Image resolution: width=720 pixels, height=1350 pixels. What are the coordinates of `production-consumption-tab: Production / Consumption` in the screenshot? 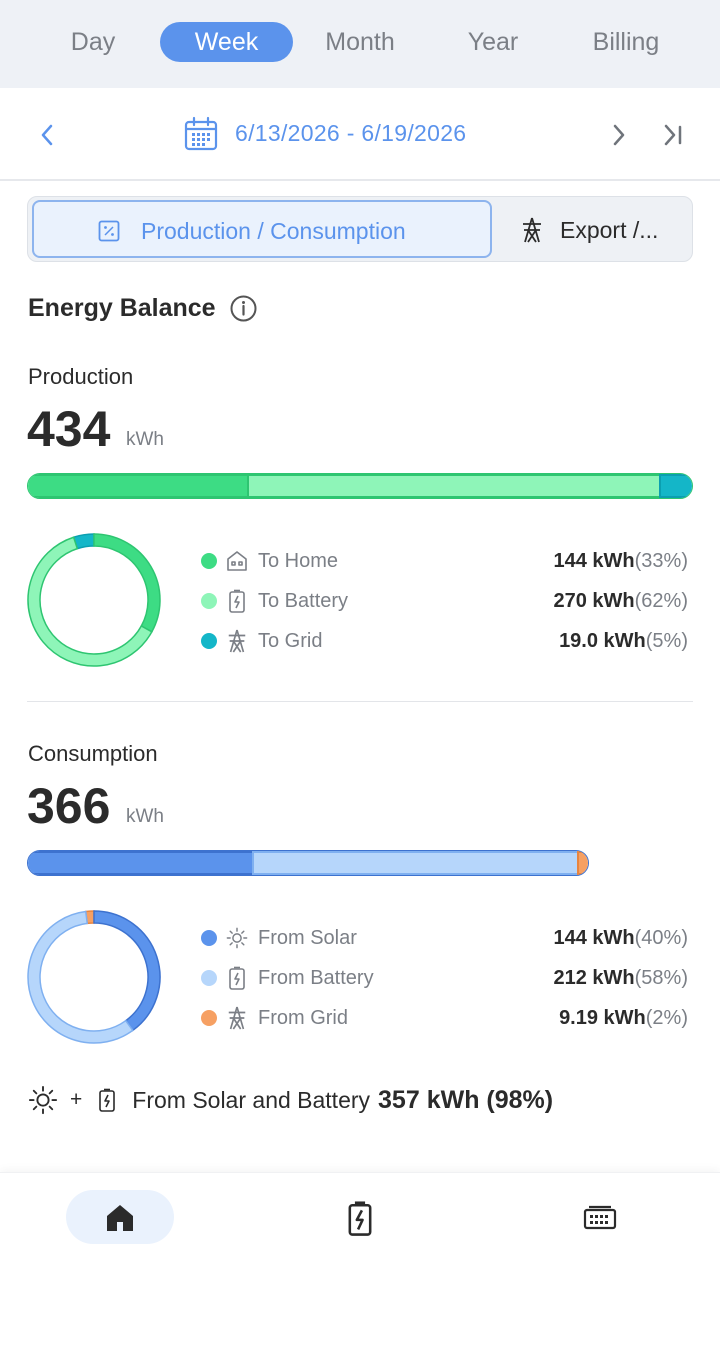 It's located at (262, 229).